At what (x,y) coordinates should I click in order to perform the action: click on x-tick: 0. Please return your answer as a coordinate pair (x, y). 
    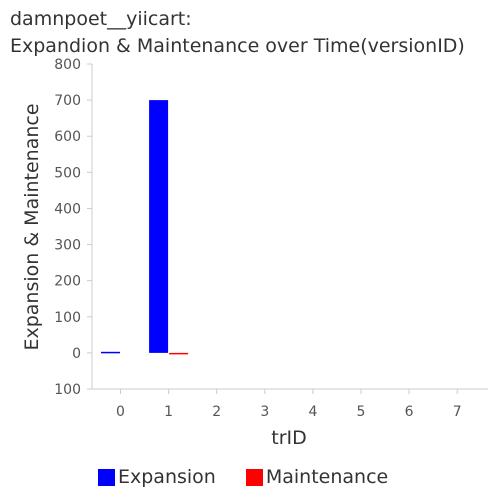
    Looking at the image, I should click on (120, 404).